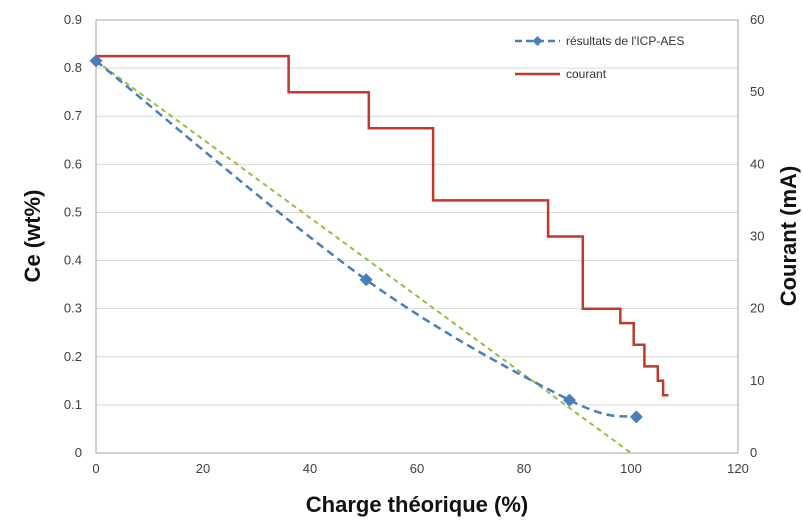 The width and height of the screenshot is (803, 524). Describe the element at coordinates (753, 452) in the screenshot. I see `y-right-tick-label: 0` at that location.